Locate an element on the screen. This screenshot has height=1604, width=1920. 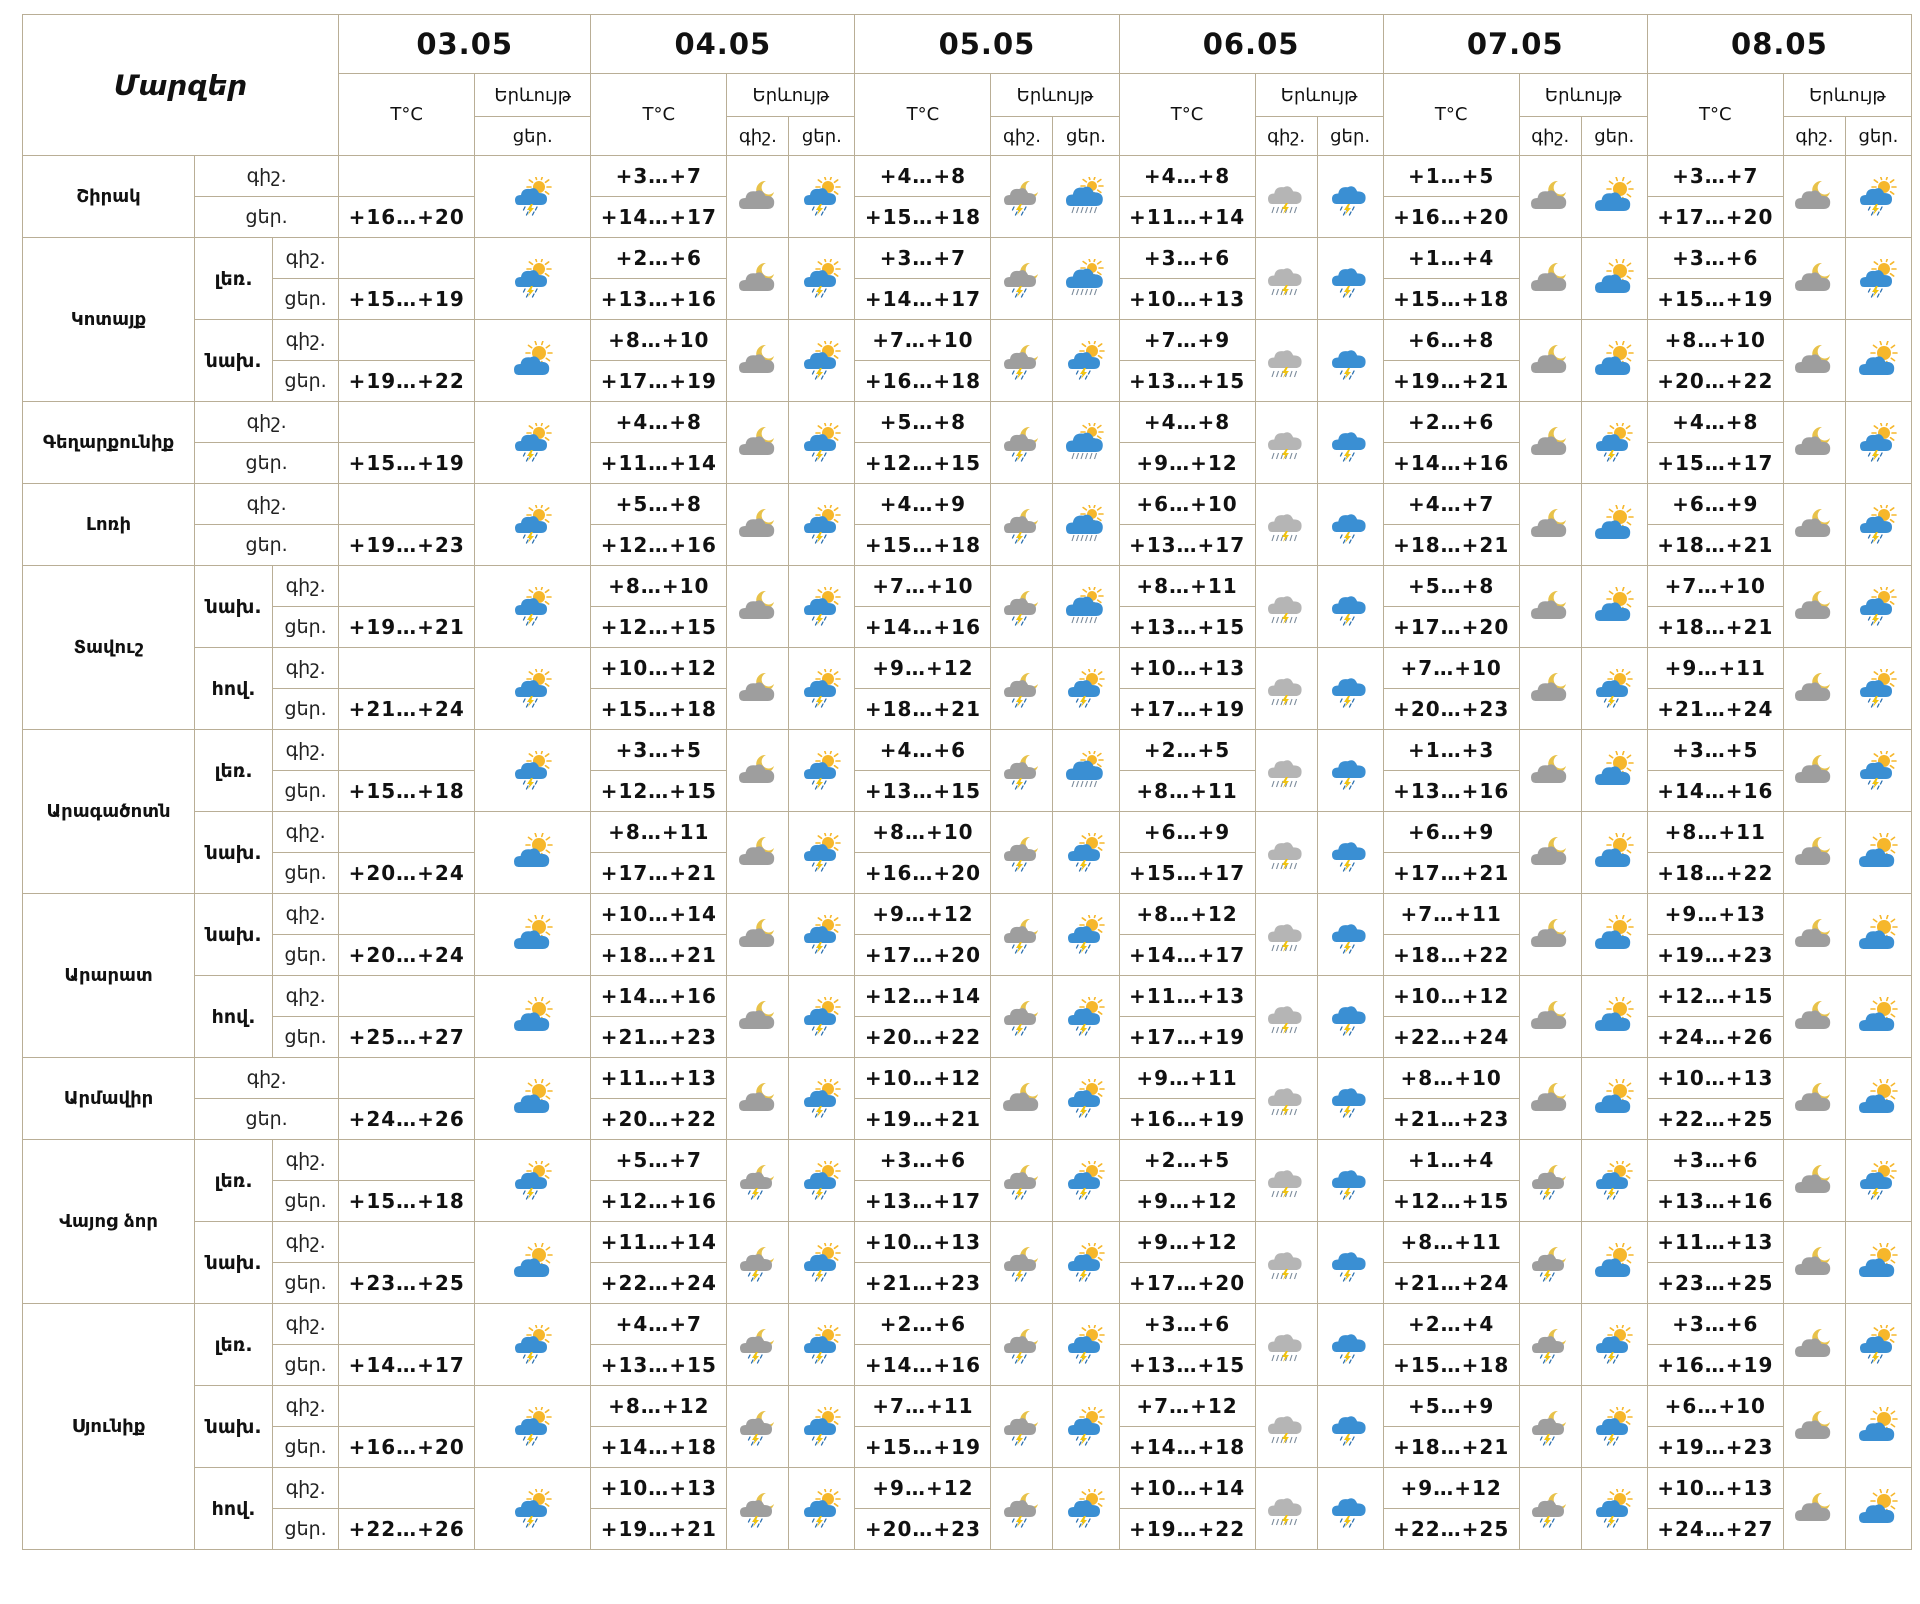
day-temperature: +14…+16 is located at coordinates (923, 1365).